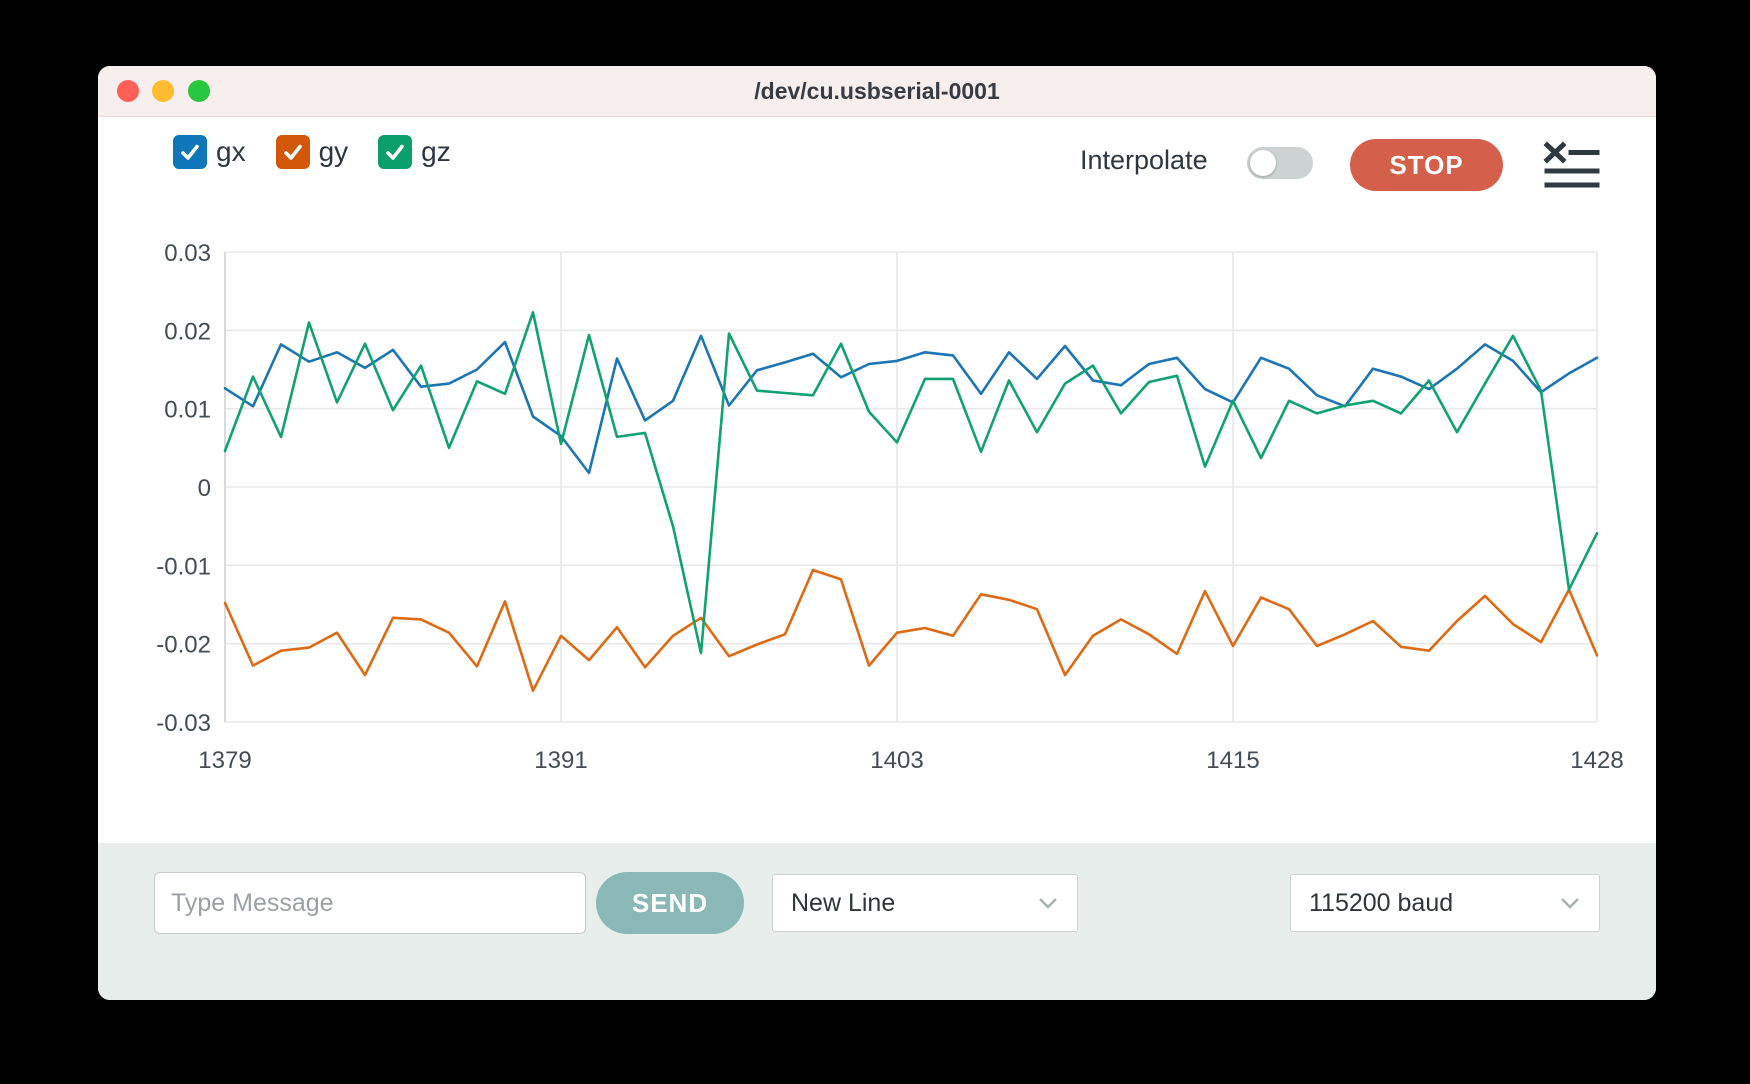 The height and width of the screenshot is (1084, 1750). Describe the element at coordinates (911, 630) in the screenshot. I see `series-line-gy` at that location.